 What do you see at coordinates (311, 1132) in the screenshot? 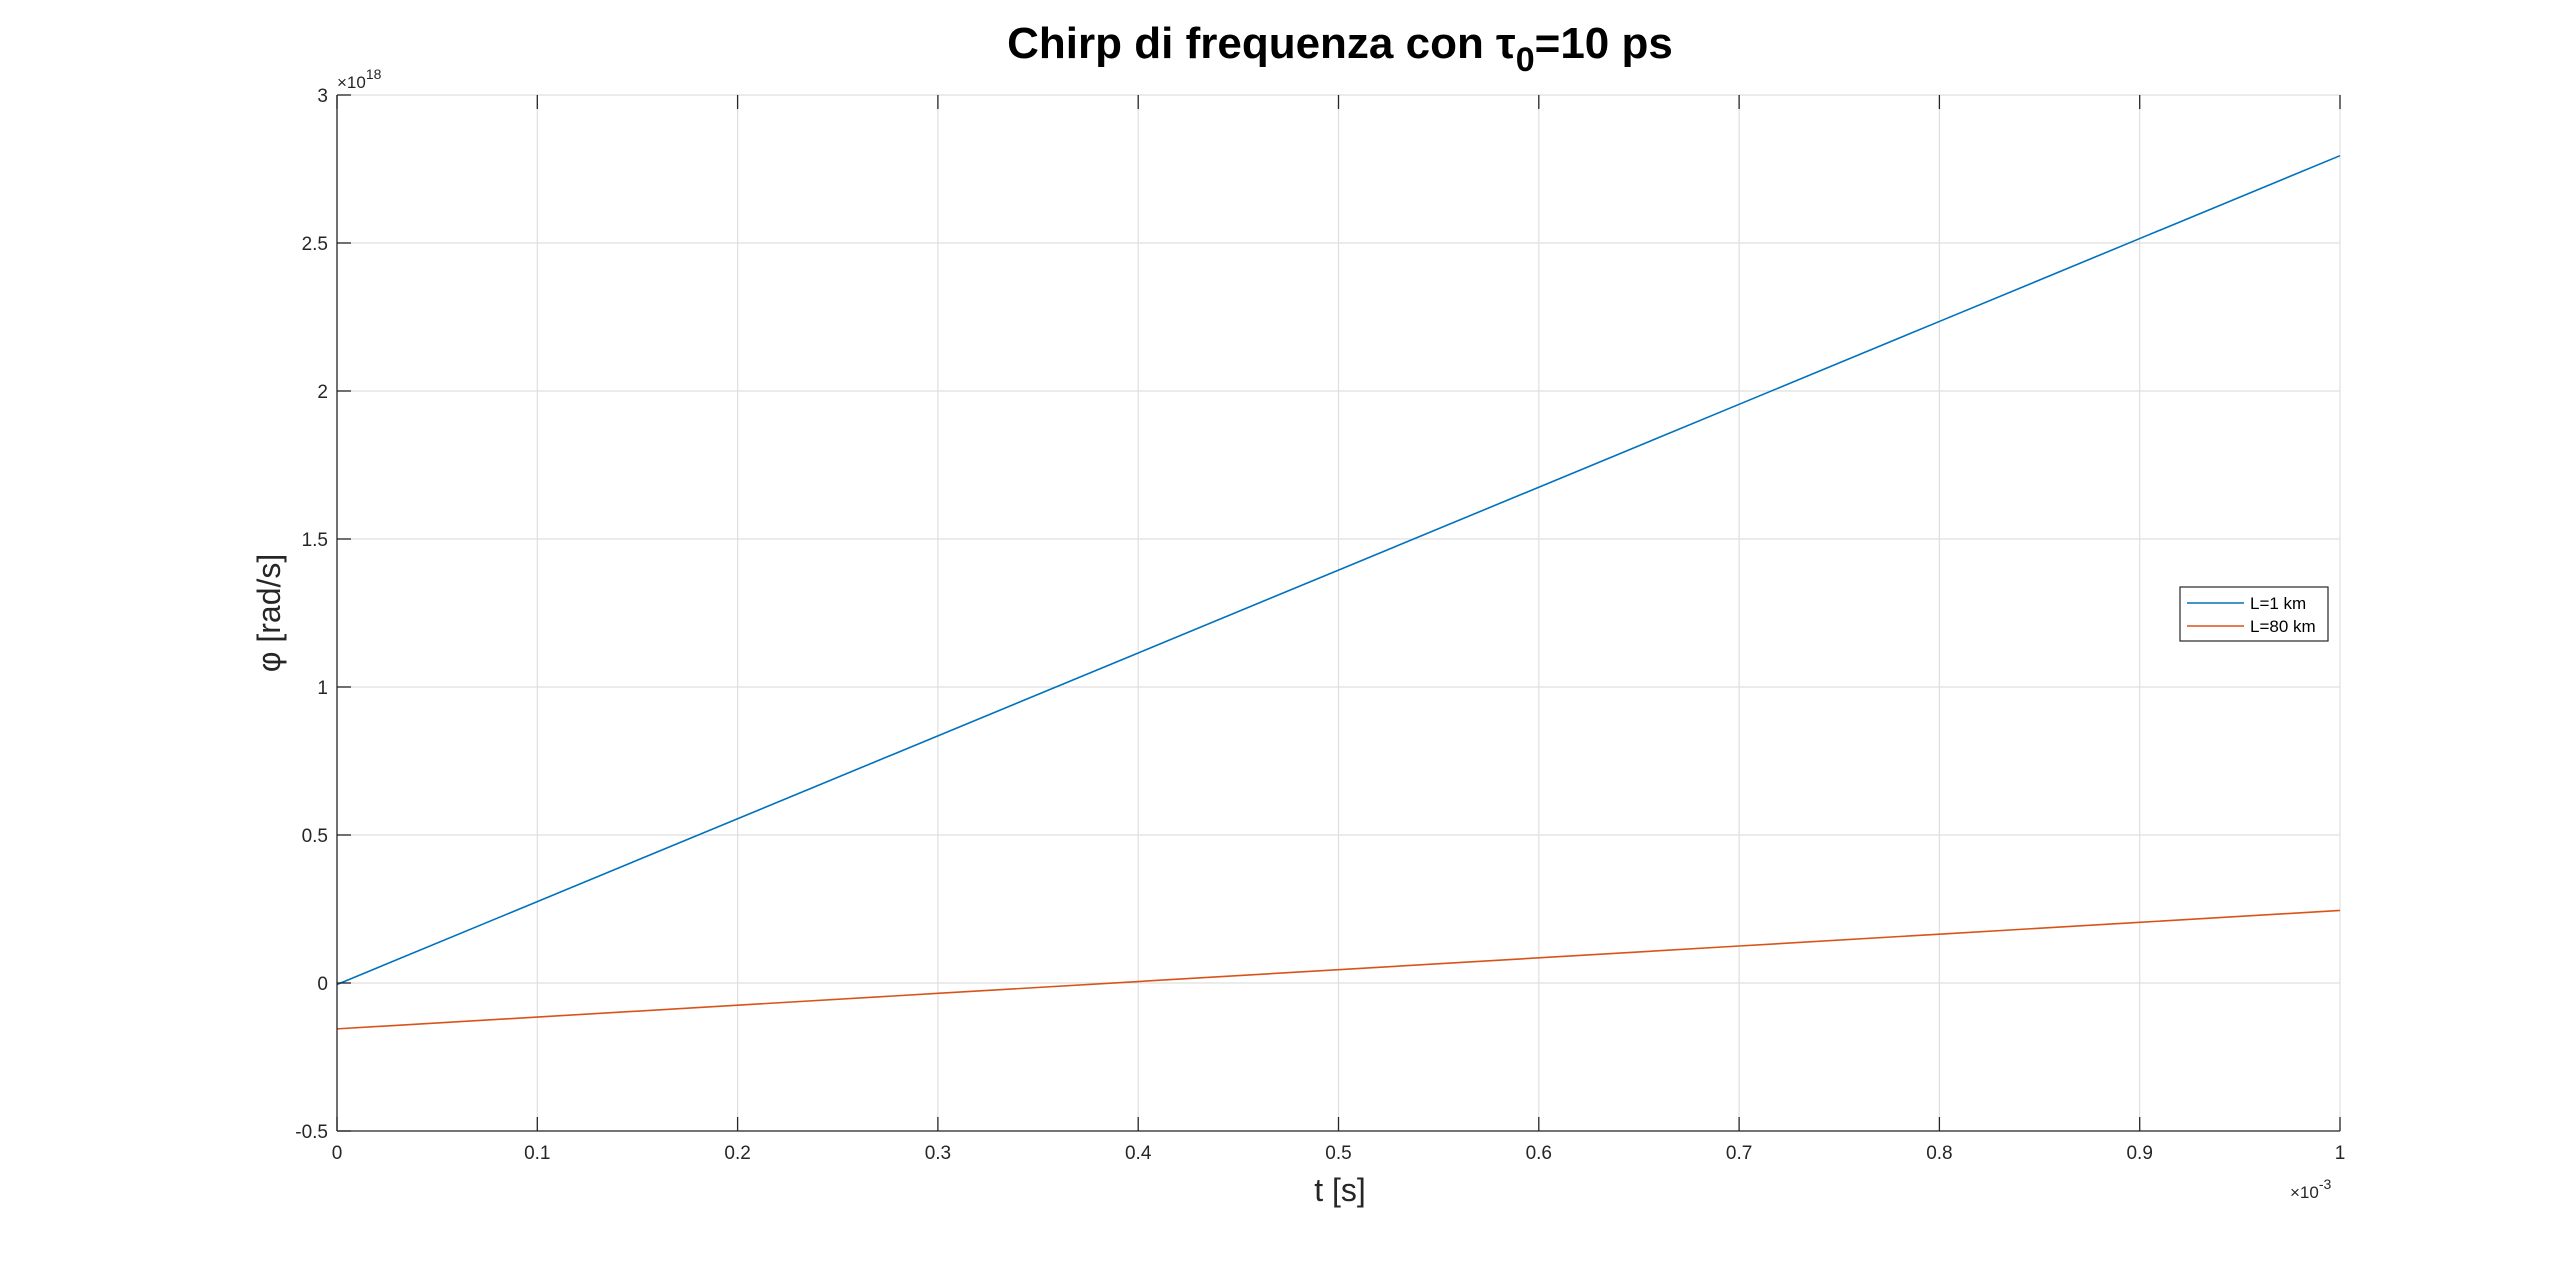
I see `y-tick-label: -0.5` at bounding box center [311, 1132].